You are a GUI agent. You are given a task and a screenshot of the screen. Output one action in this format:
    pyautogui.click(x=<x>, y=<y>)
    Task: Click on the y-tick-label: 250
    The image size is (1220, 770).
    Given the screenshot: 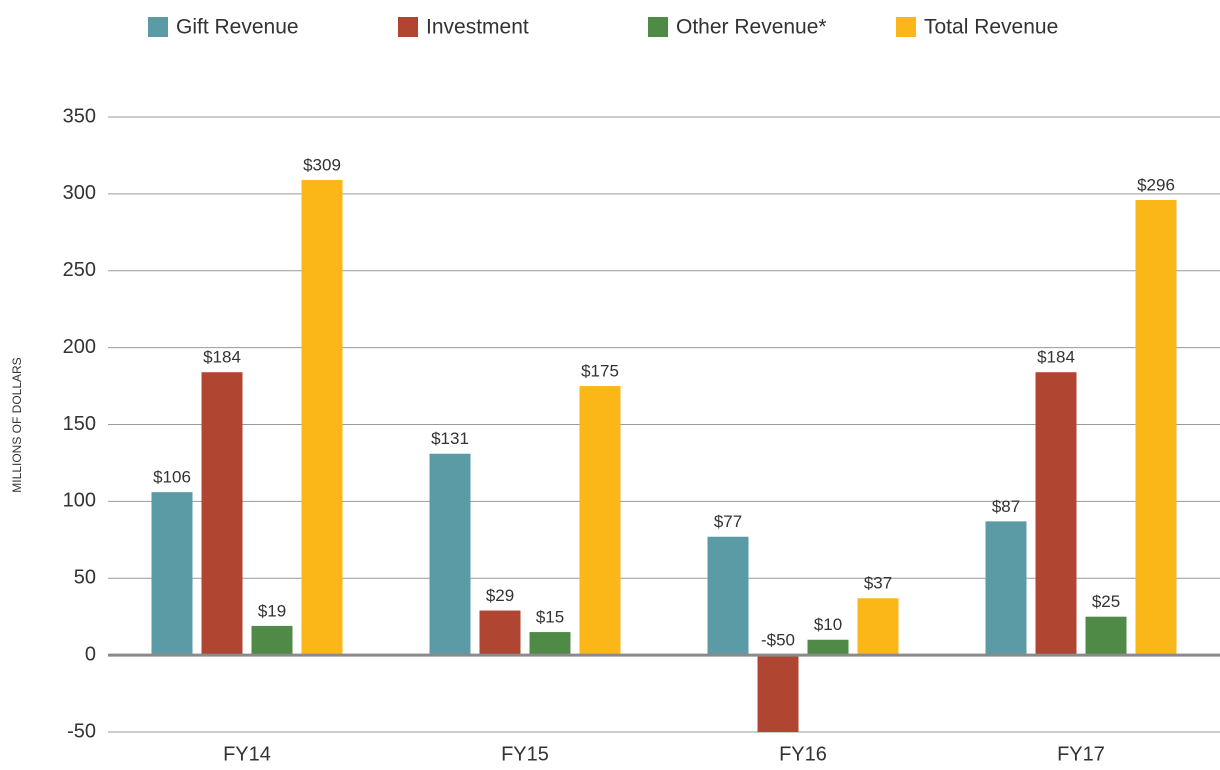 What is the action you would take?
    pyautogui.click(x=79, y=270)
    